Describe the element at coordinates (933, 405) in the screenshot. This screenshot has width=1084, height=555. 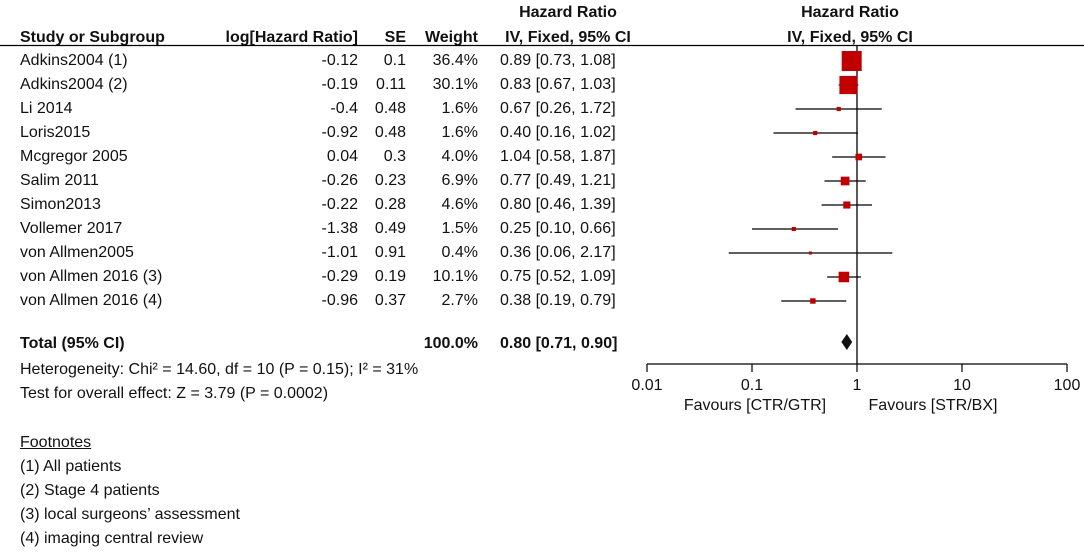
I see `favours-right-label: Favours [STR/BX]` at that location.